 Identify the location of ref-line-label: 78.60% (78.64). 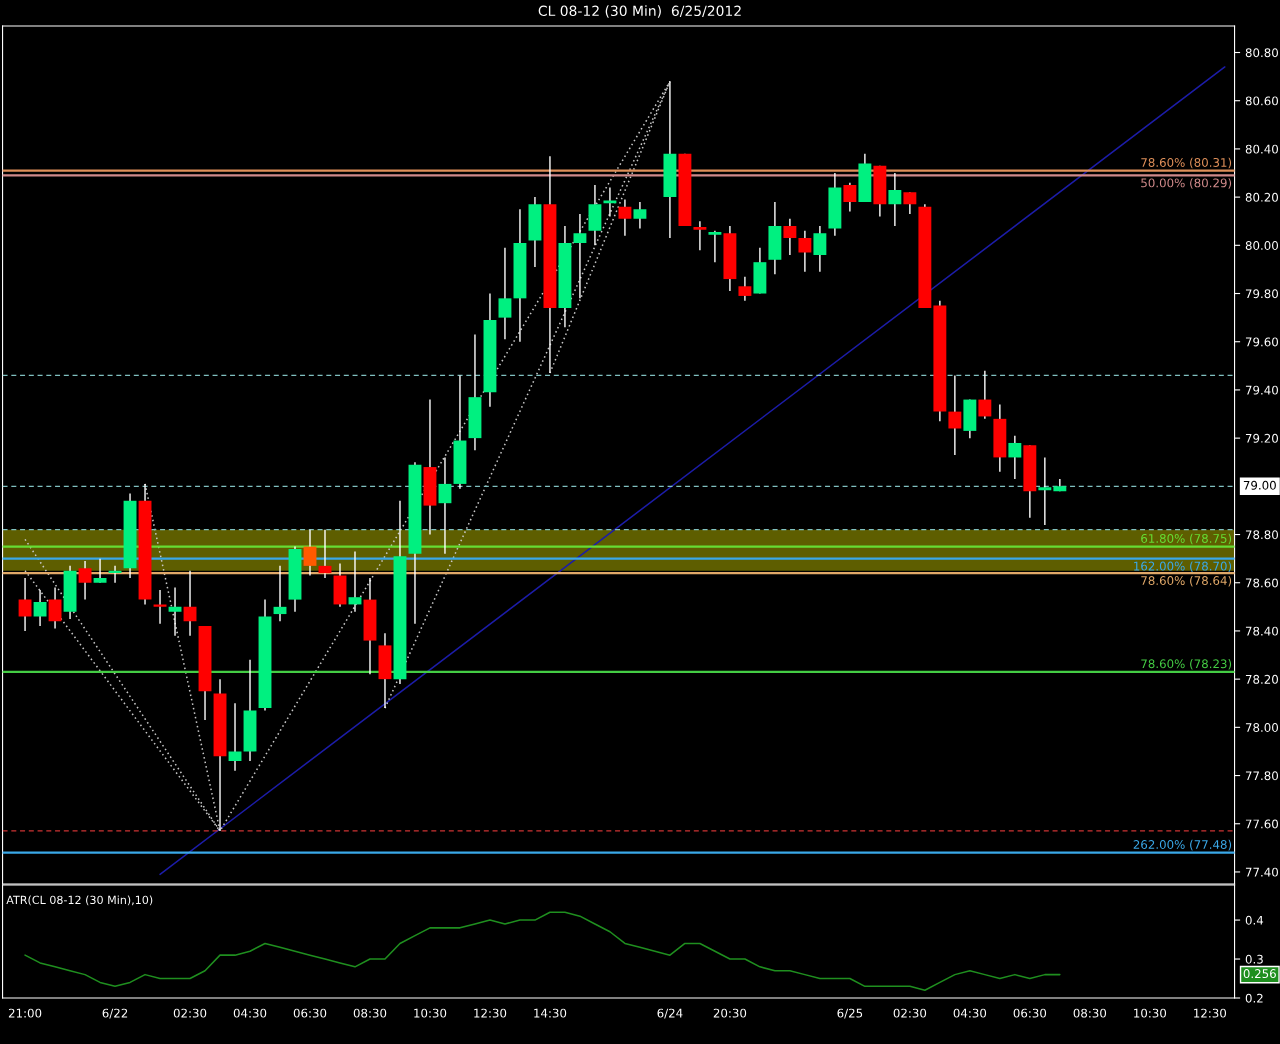
(1186, 581).